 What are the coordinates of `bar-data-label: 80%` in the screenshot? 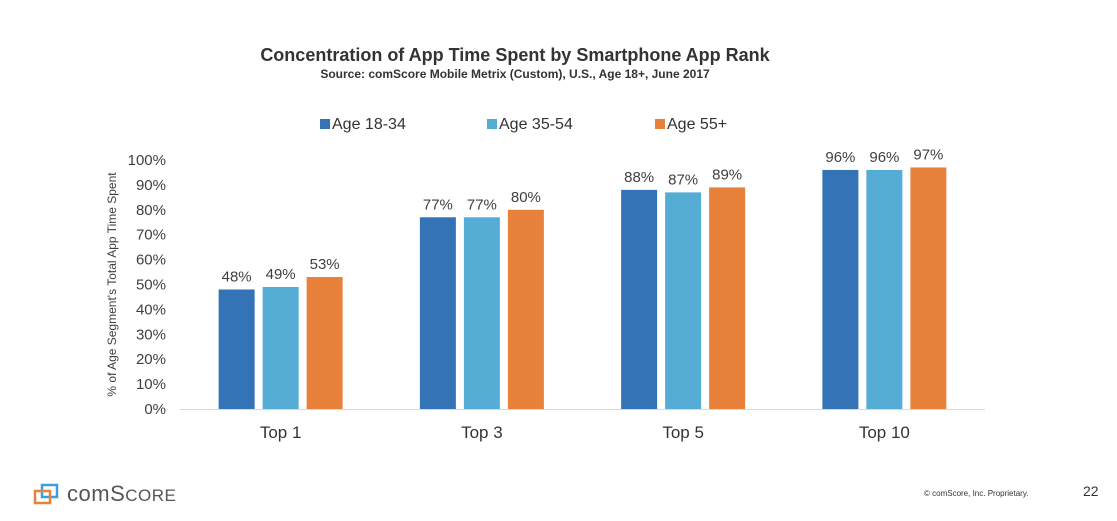 It's located at (526, 197).